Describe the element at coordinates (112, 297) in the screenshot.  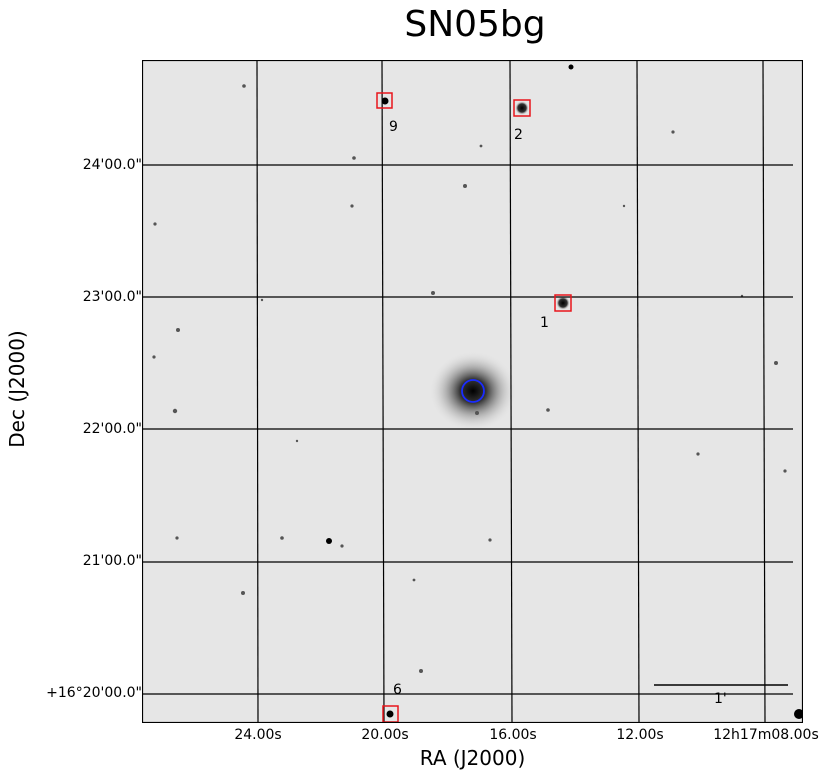
I see `y-tick-label: 23'00.0"` at that location.